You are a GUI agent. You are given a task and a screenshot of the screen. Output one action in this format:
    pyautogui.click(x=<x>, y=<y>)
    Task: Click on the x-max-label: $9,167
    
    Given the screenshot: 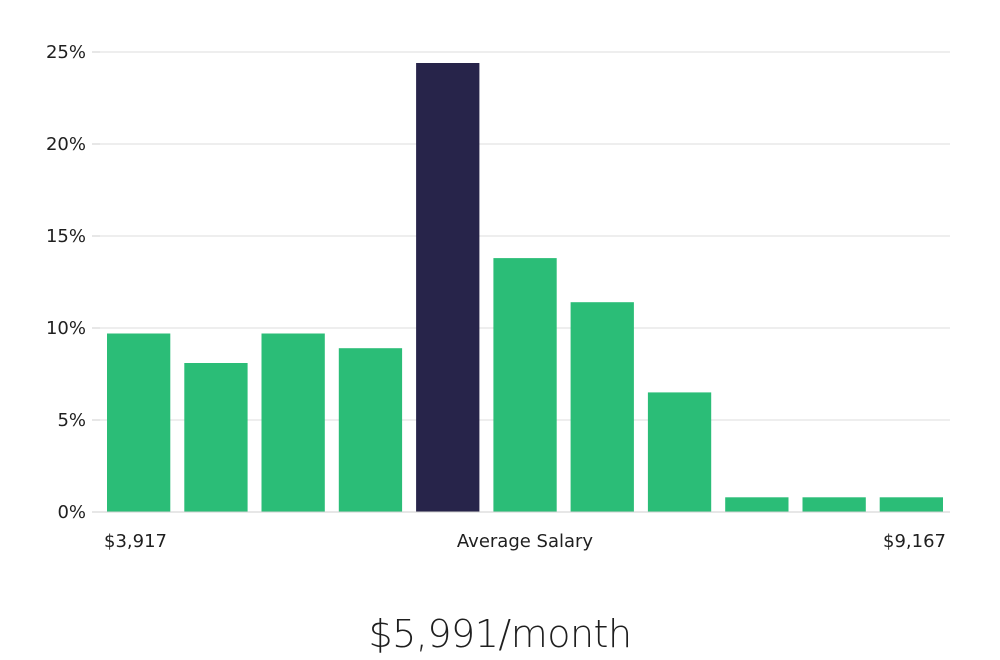 What is the action you would take?
    pyautogui.click(x=914, y=541)
    